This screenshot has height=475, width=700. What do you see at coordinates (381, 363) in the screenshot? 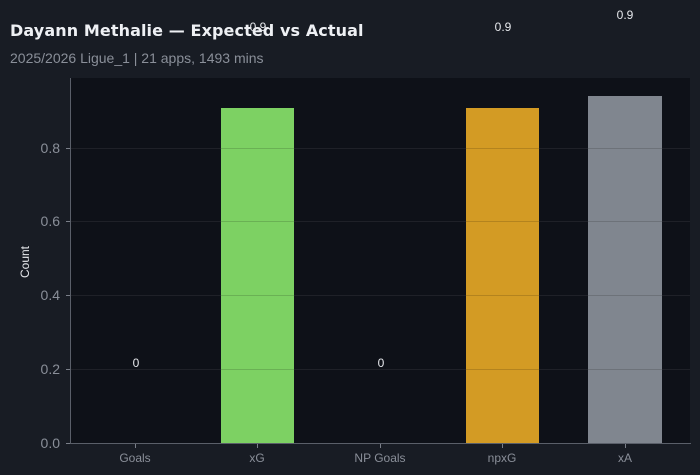
I see `value-label-np-goals: 0` at bounding box center [381, 363].